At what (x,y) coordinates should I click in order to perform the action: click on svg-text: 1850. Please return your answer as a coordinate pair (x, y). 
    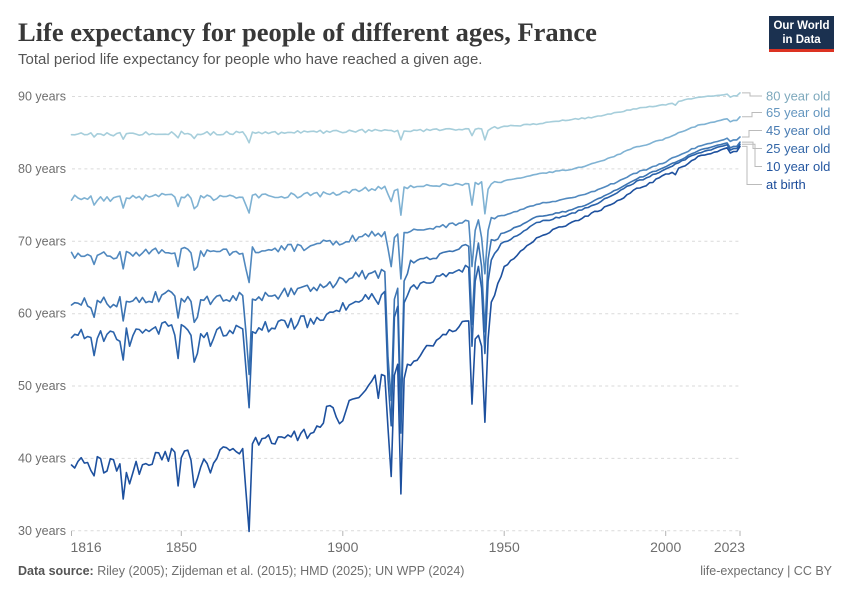
    Looking at the image, I should click on (181, 547).